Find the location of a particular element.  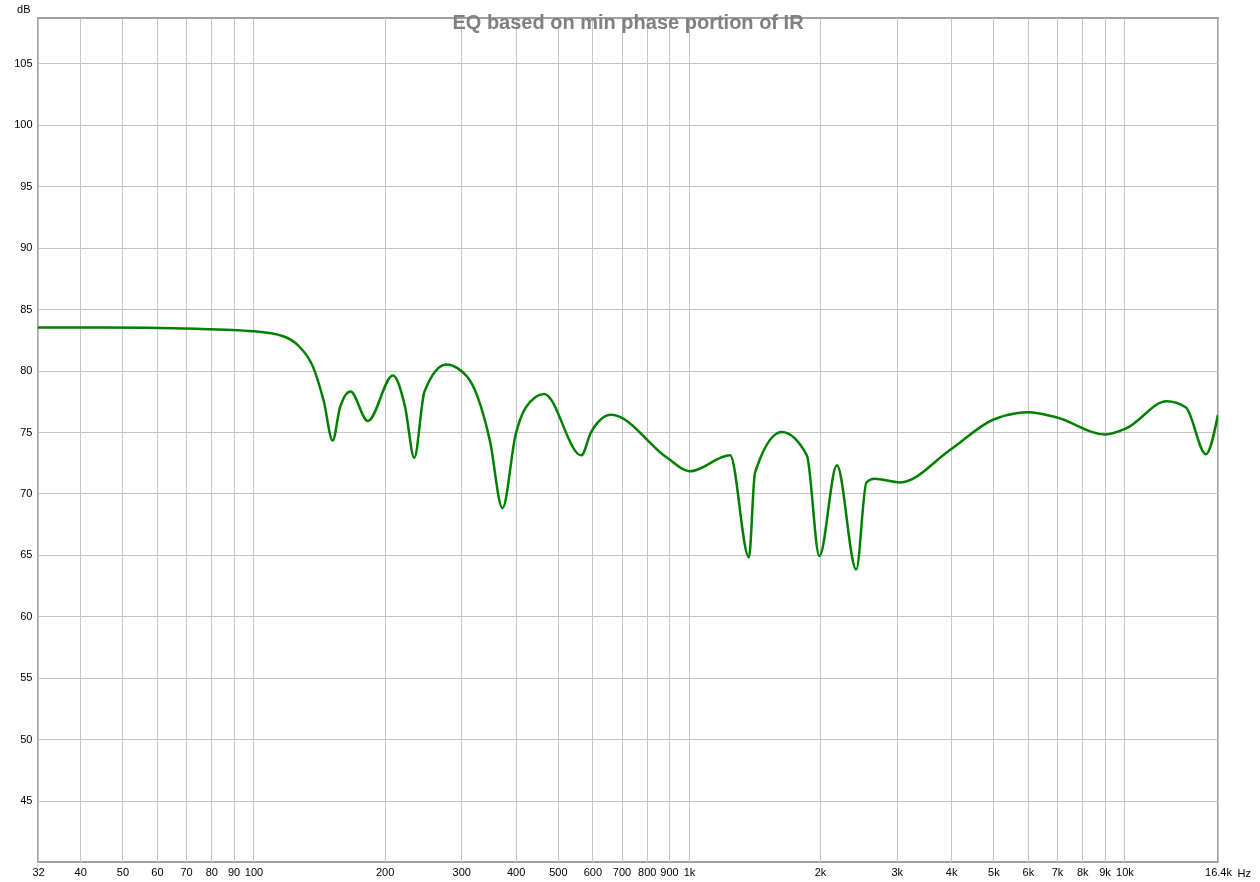

y-tick-label: 90 is located at coordinates (26, 247).